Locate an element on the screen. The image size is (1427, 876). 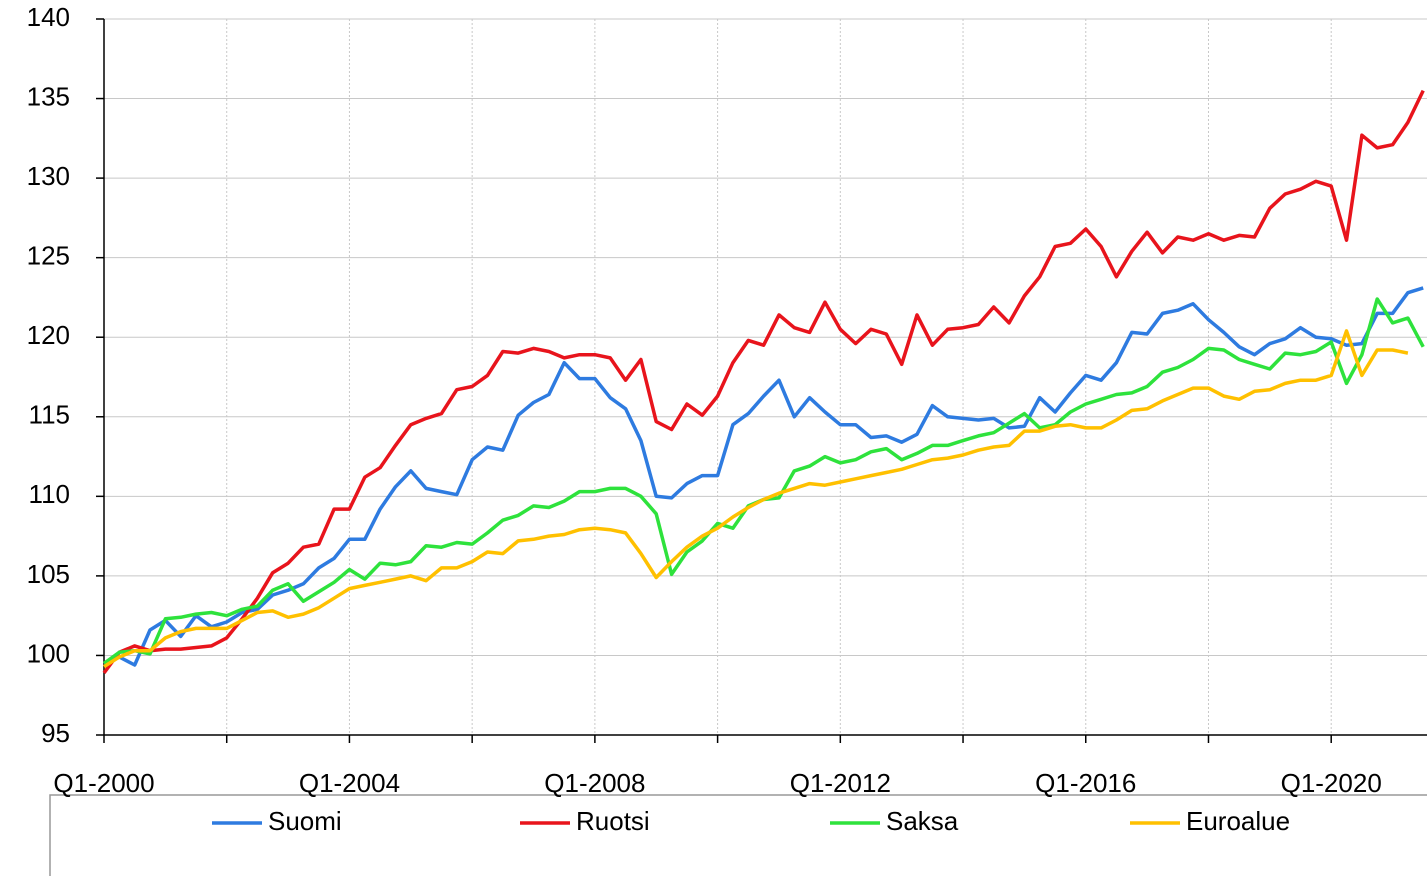
x-tick-label: Q1-2000 is located at coordinates (103, 783).